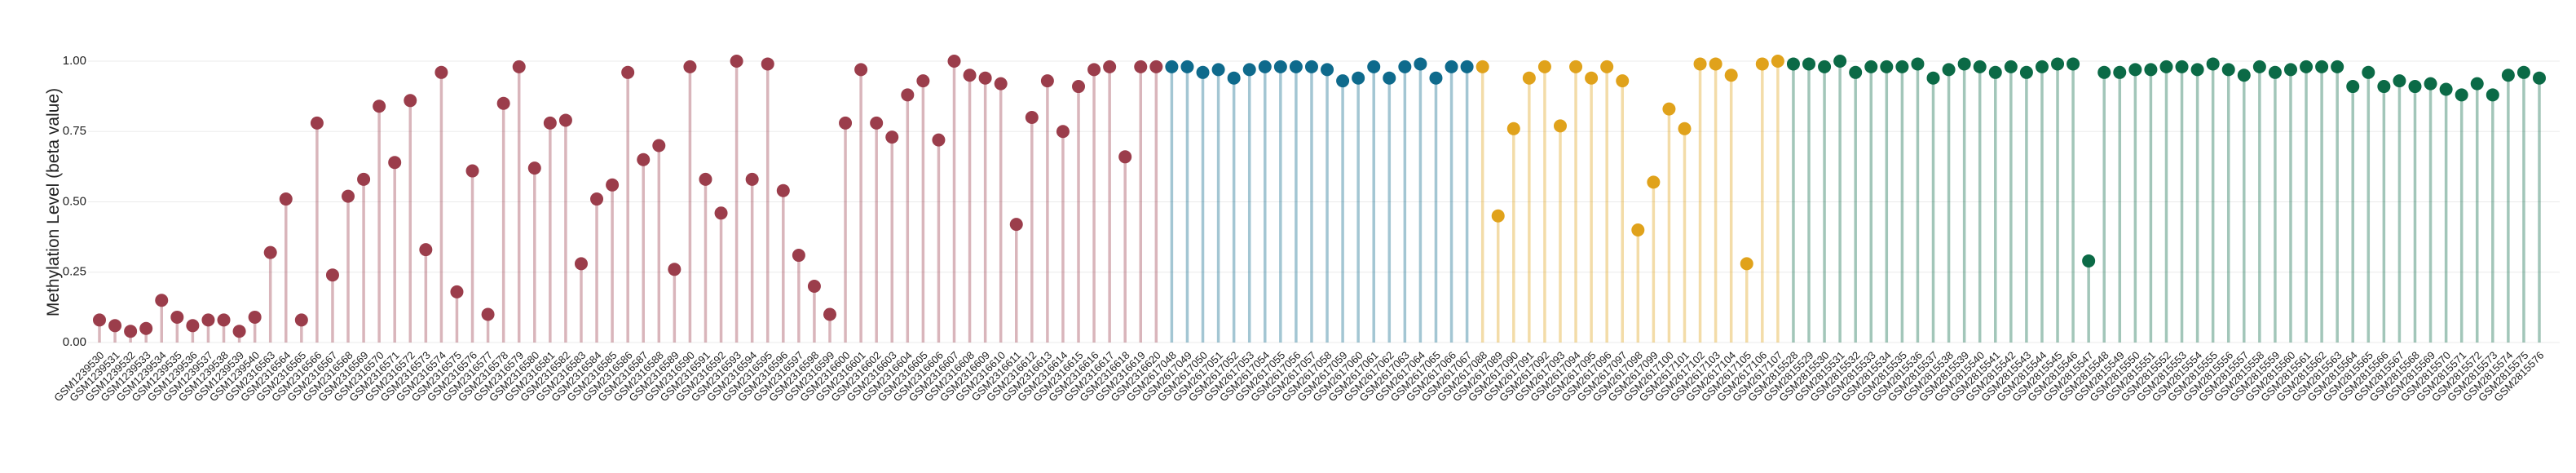  Describe the element at coordinates (74, 61) in the screenshot. I see `y-tick-label: 1.00` at that location.